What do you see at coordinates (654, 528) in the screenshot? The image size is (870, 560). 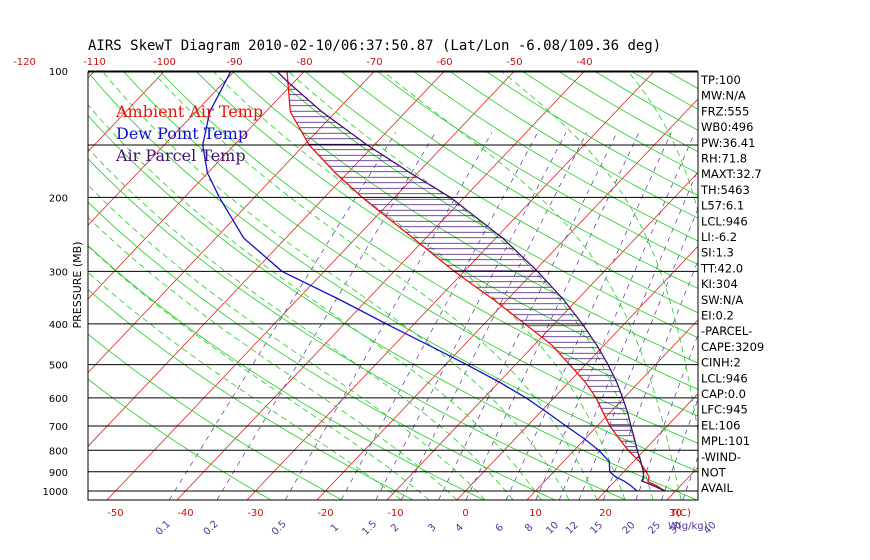 I see `mixing-ratio-tick: 25` at bounding box center [654, 528].